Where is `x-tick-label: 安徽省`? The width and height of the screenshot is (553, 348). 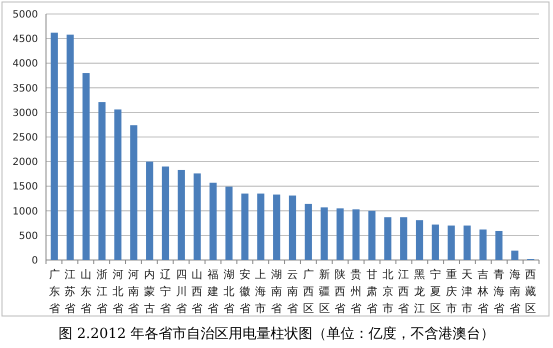 x-tick-label: 安徽省 is located at coordinates (244, 291).